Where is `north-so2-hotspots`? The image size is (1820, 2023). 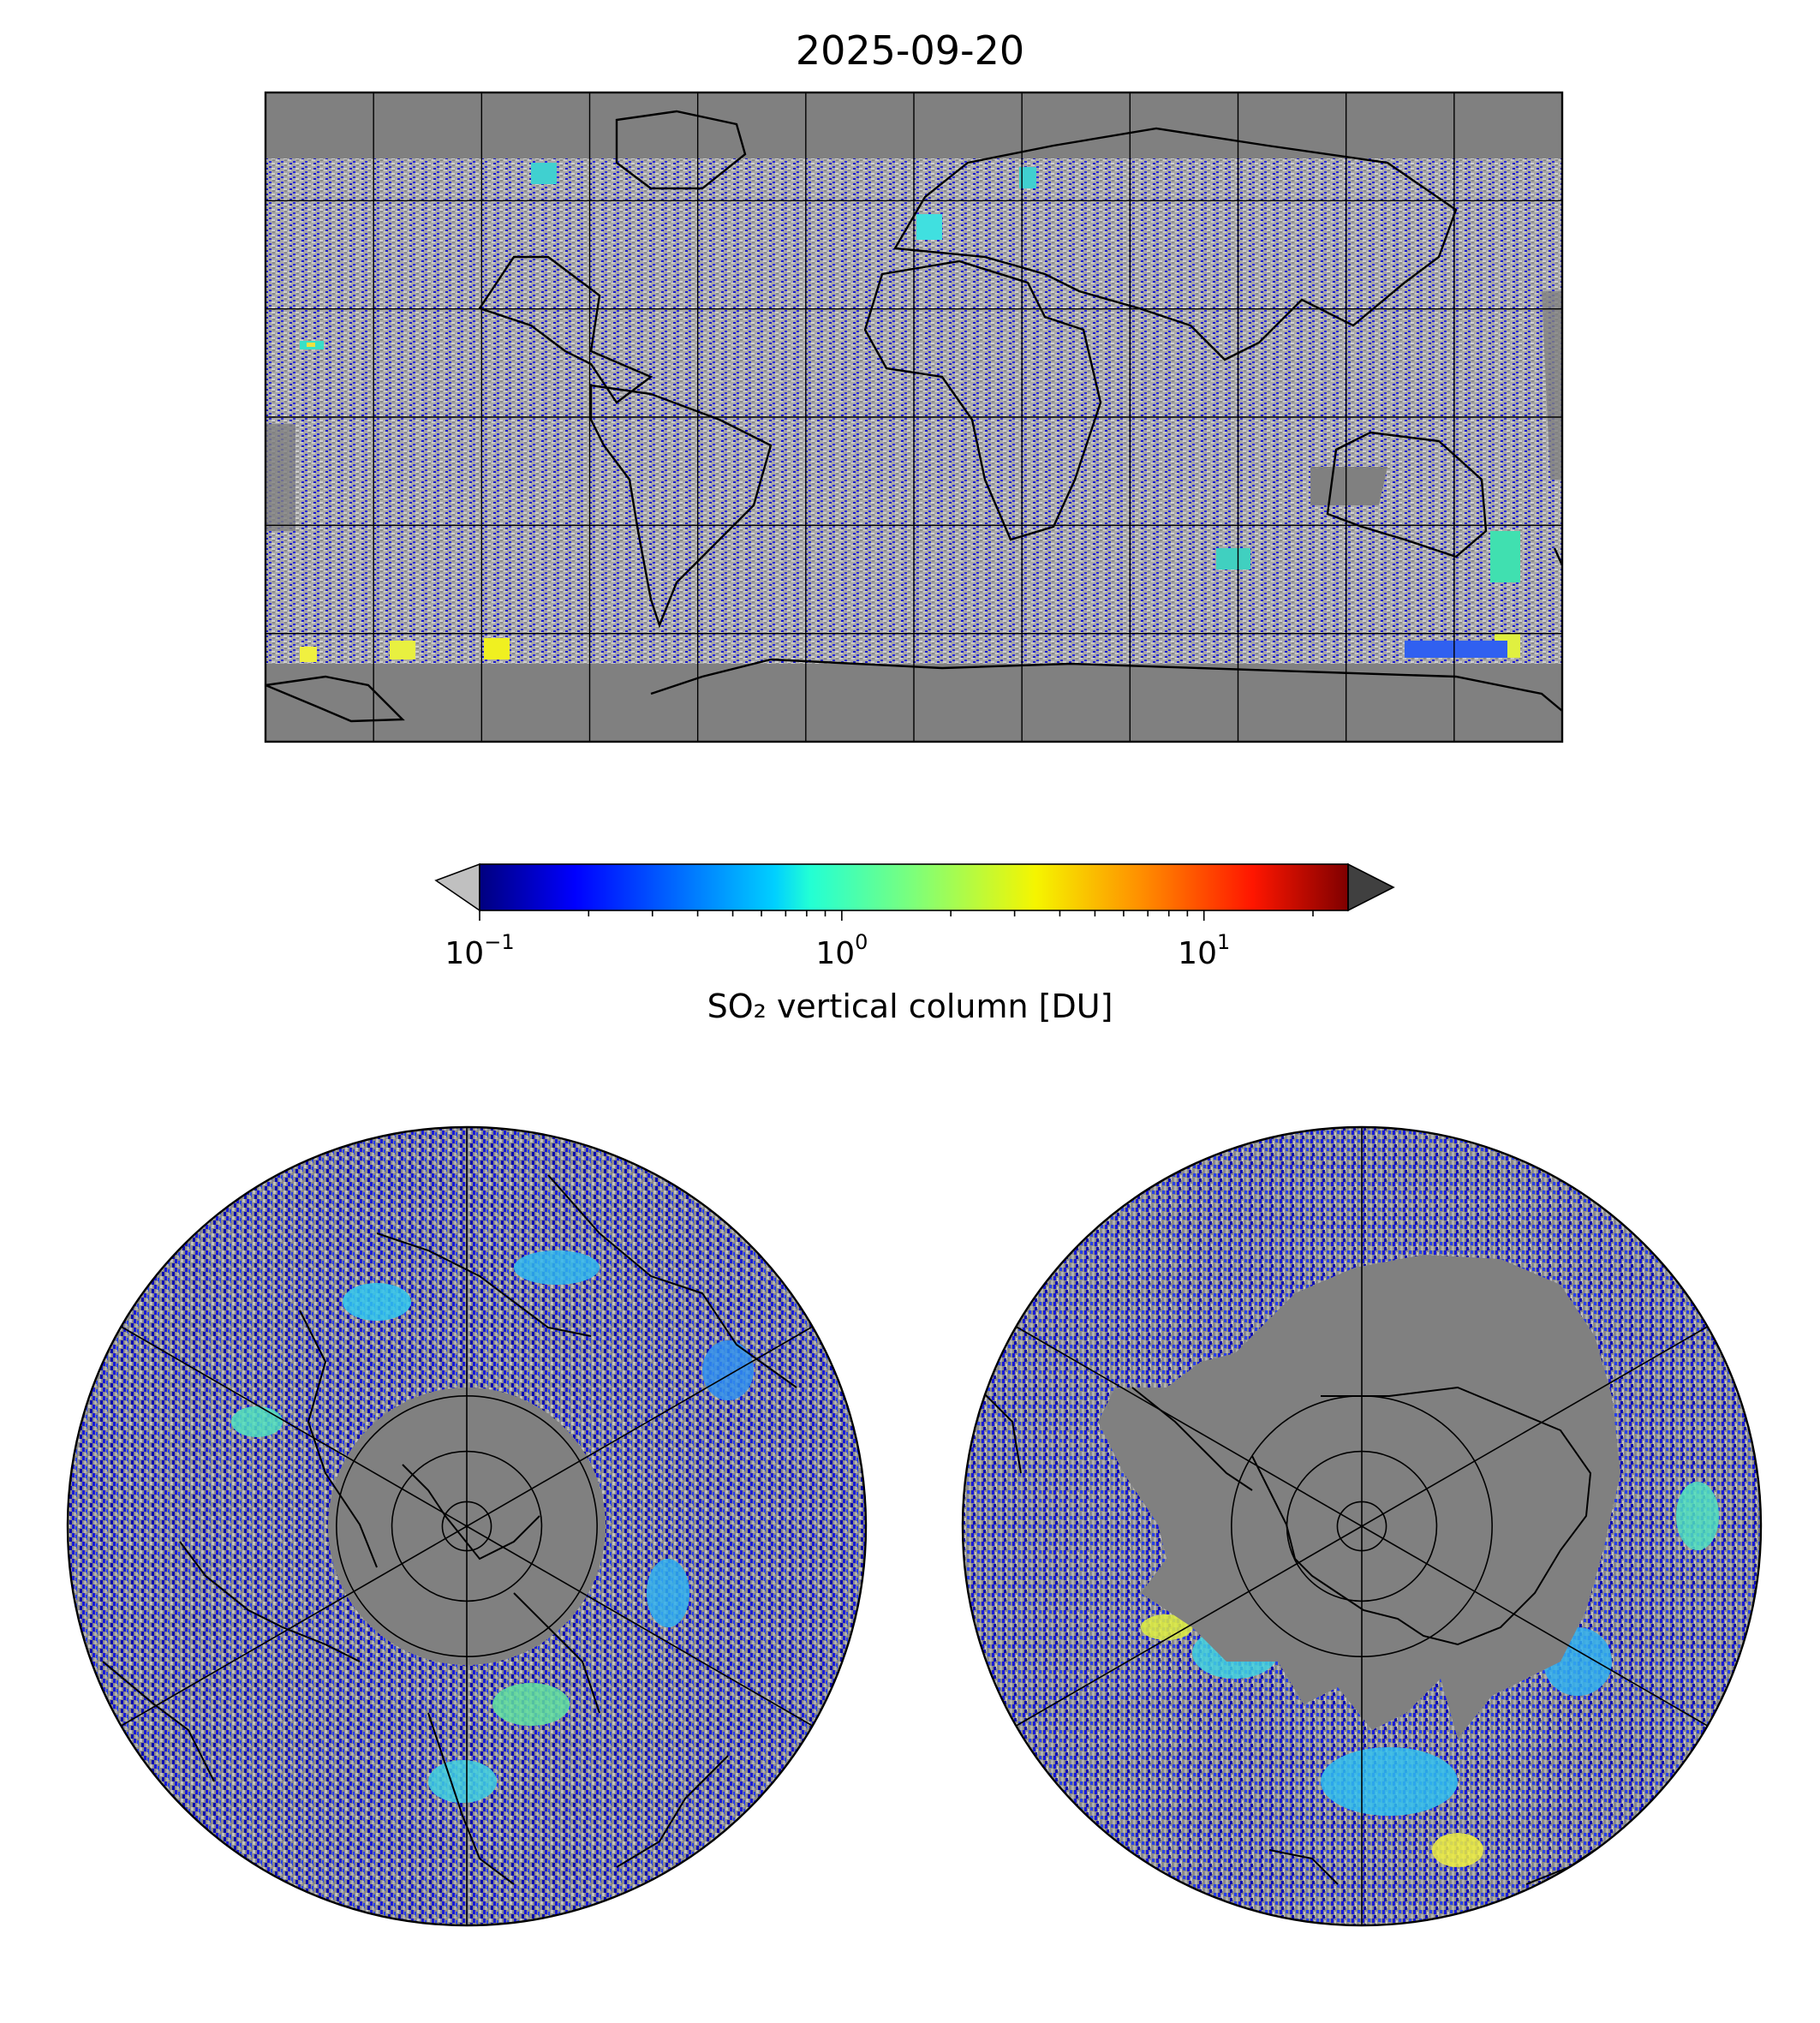
north-so2-hotspots is located at coordinates (493, 1526).